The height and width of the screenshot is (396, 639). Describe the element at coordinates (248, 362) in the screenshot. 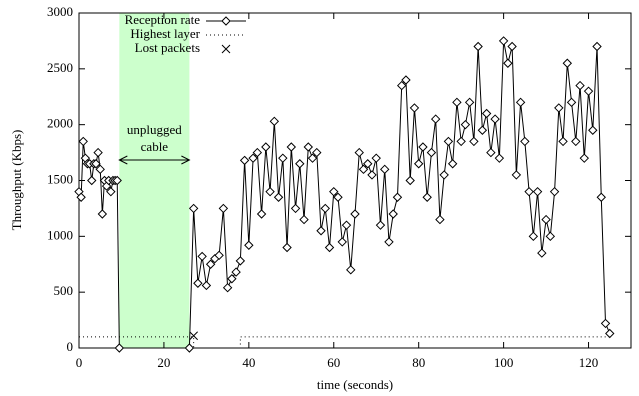

I see `x-tick-label: 40` at that location.